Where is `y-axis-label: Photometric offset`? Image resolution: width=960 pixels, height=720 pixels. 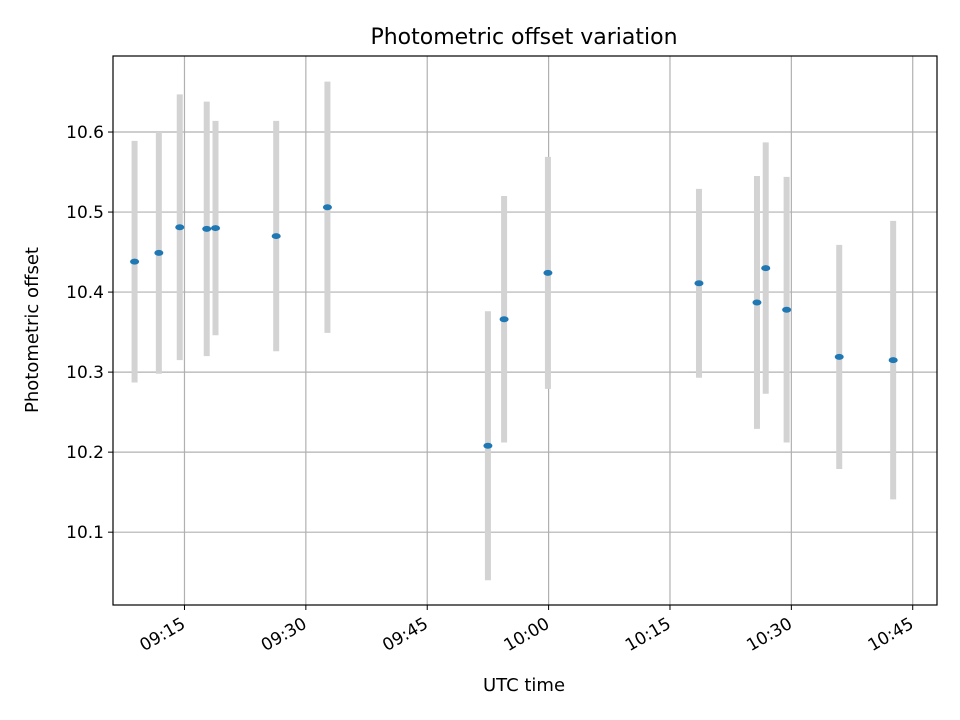 y-axis-label: Photometric offset is located at coordinates (32, 330).